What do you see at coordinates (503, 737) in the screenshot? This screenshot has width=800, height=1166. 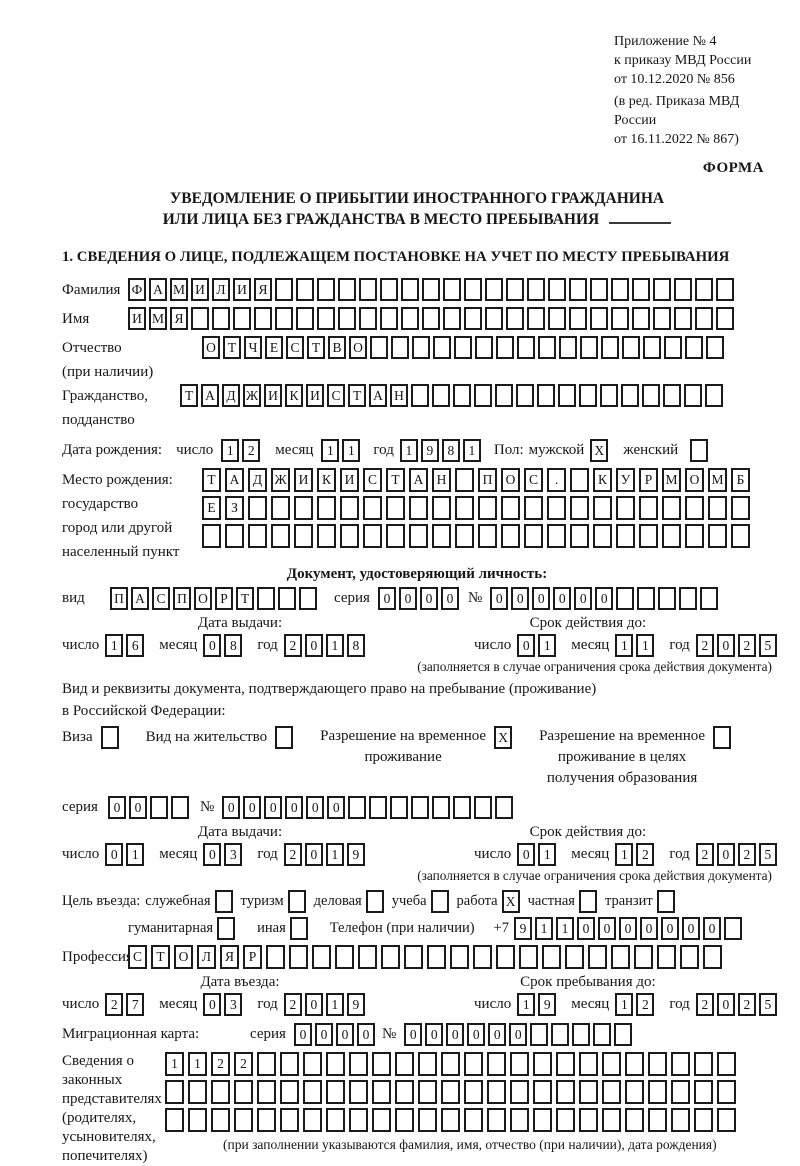 I see `char-cell: X` at bounding box center [503, 737].